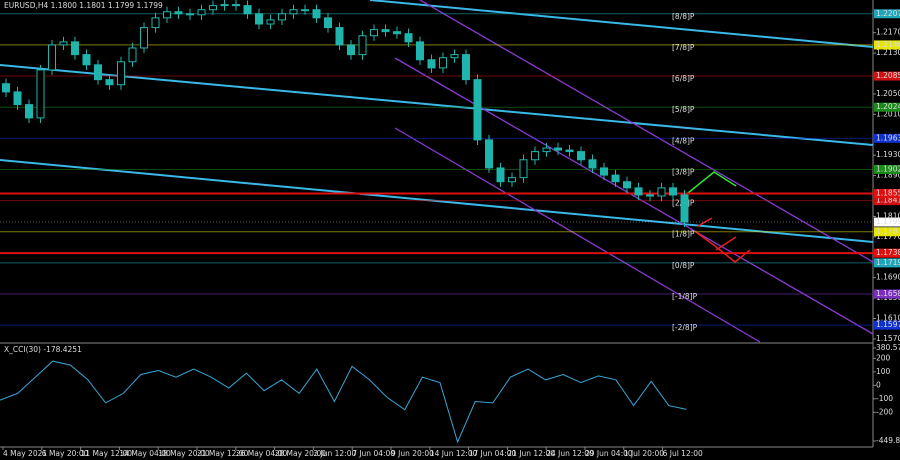  I want to click on level-label: [4/8]P, so click(683, 140).